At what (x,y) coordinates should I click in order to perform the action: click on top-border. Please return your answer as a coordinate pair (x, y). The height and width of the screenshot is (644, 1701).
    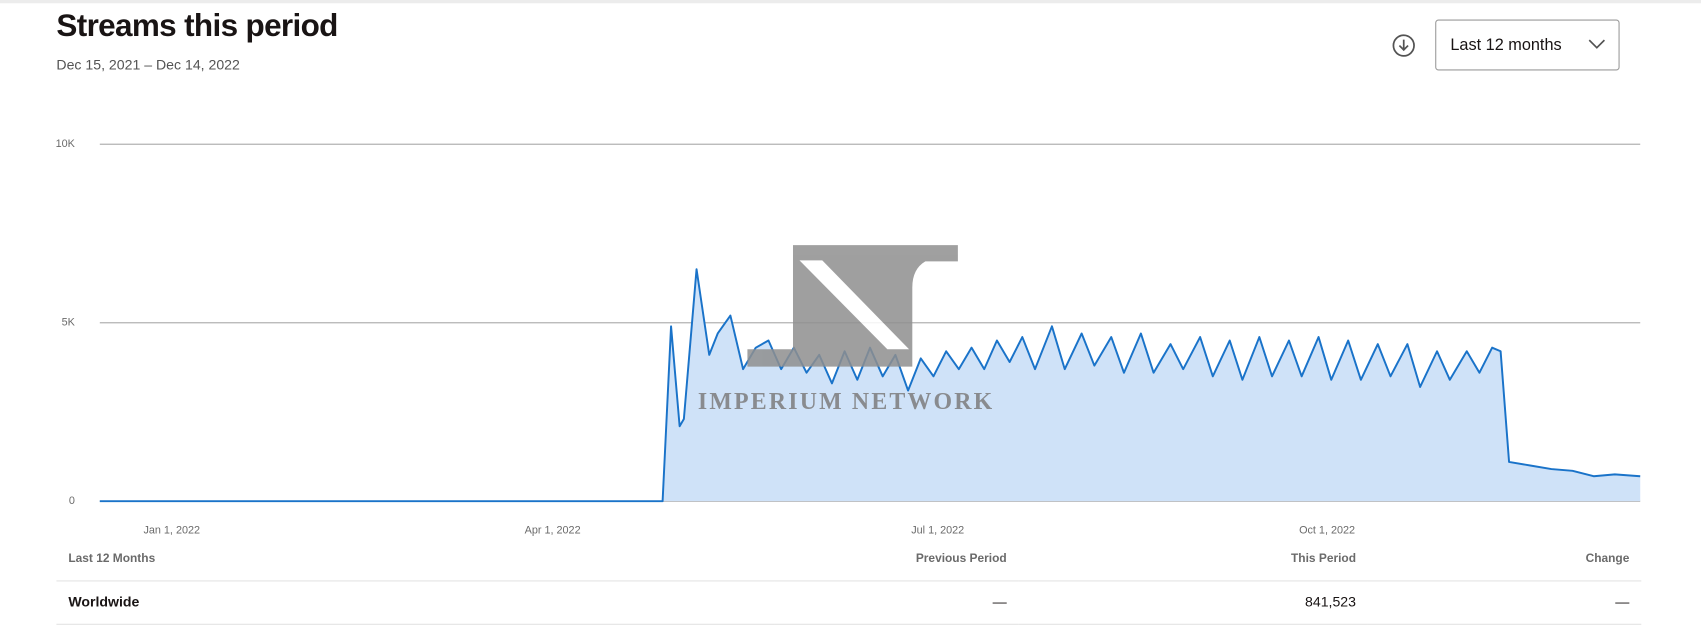
    Looking at the image, I should click on (850, 2).